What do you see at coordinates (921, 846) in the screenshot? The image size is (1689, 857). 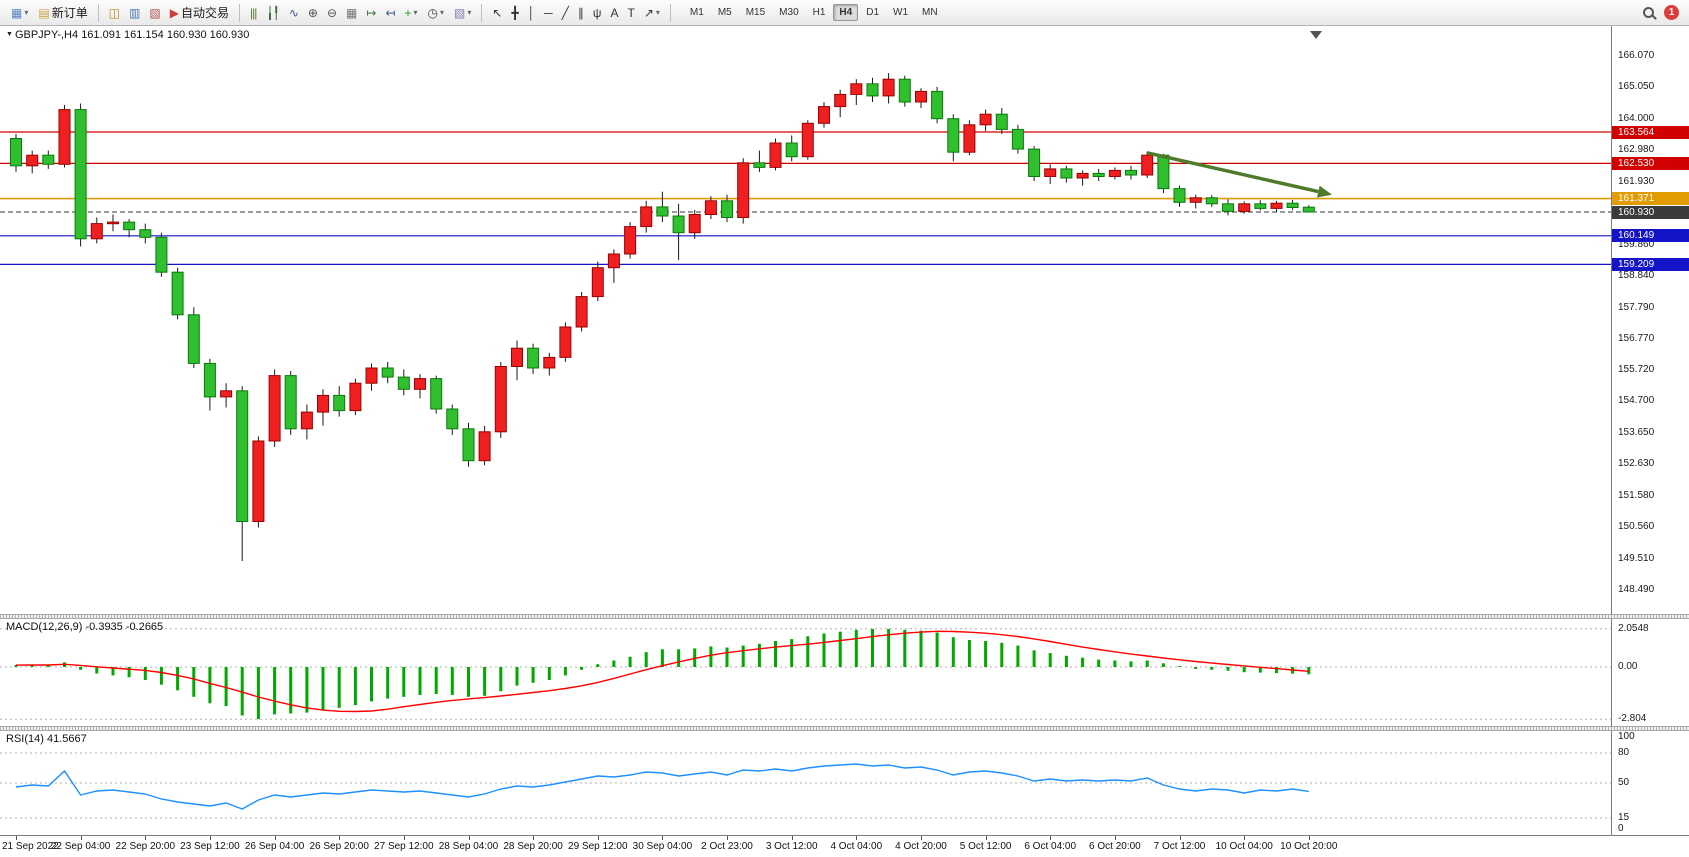 I see `time-label: 4 Oct 20:00` at bounding box center [921, 846].